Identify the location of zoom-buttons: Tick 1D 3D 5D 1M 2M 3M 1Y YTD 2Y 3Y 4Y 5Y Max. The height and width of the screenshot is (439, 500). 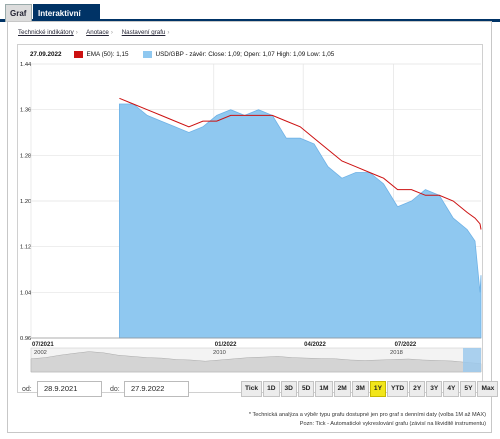
(370, 389).